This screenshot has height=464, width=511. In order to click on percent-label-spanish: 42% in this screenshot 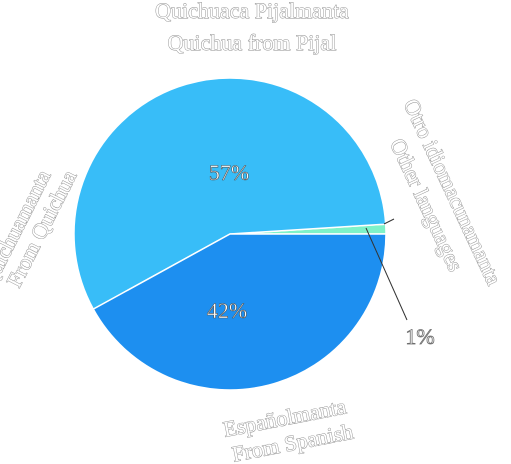, I will do `click(227, 310)`.